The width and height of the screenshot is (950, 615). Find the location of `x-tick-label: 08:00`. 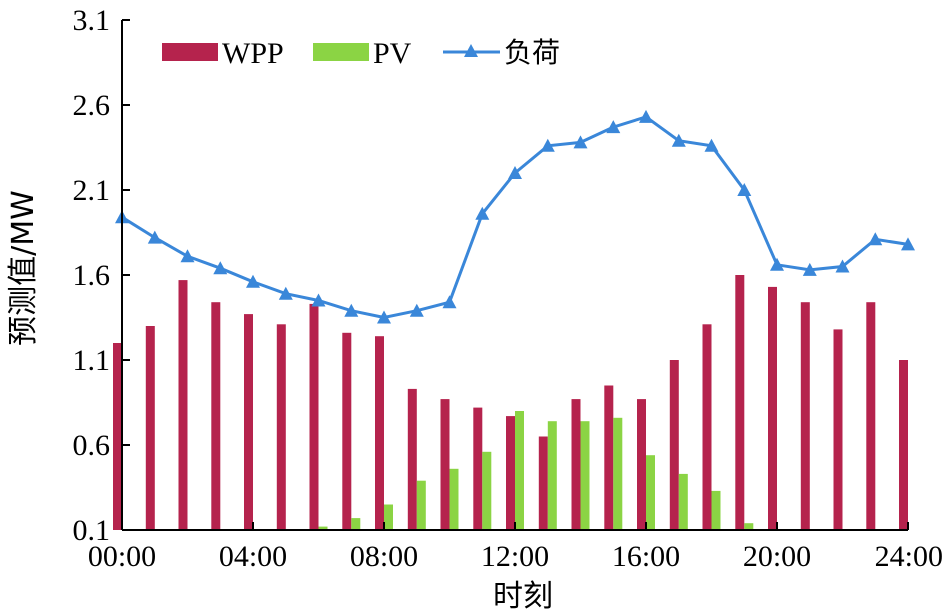

x-tick-label: 08:00 is located at coordinates (384, 556).